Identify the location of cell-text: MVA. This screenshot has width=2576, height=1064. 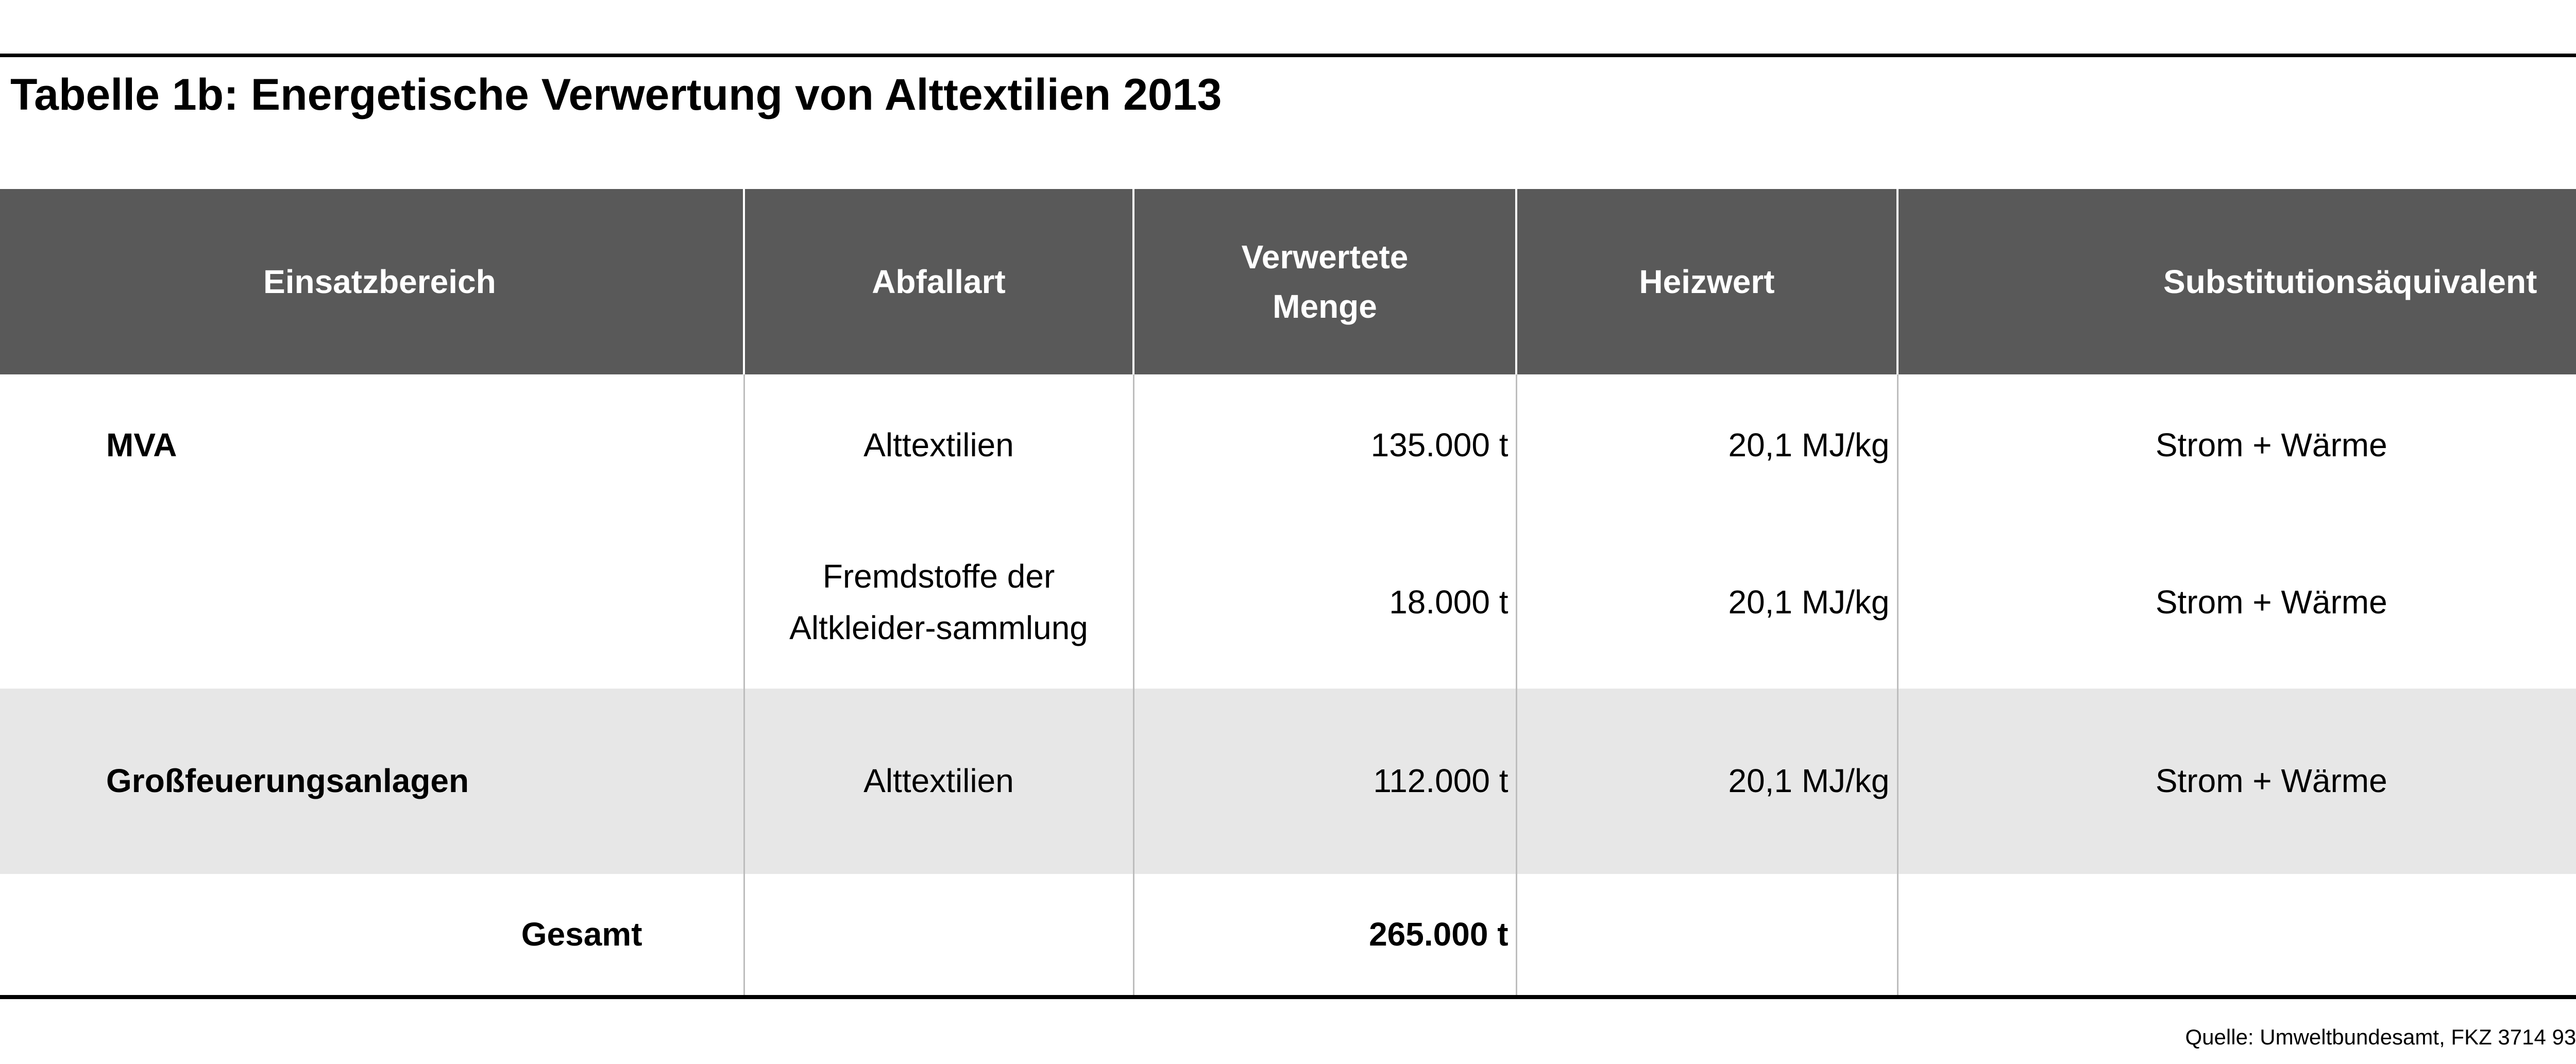
(141, 445).